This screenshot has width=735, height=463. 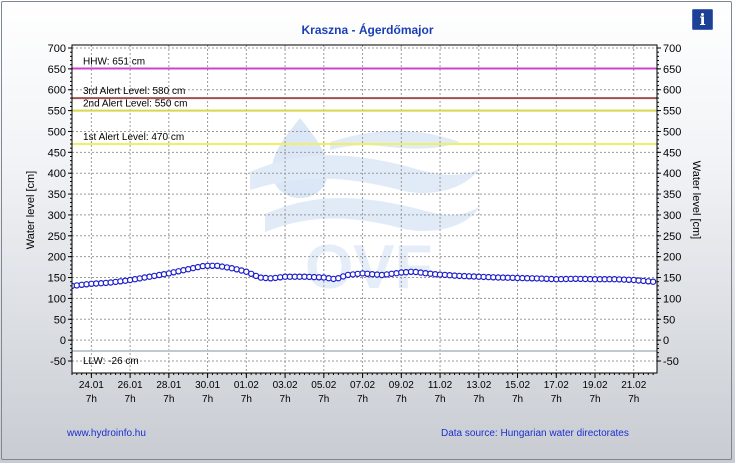 What do you see at coordinates (367, 30) in the screenshot?
I see `chart-title: Kraszna - Ágerdőmajor` at bounding box center [367, 30].